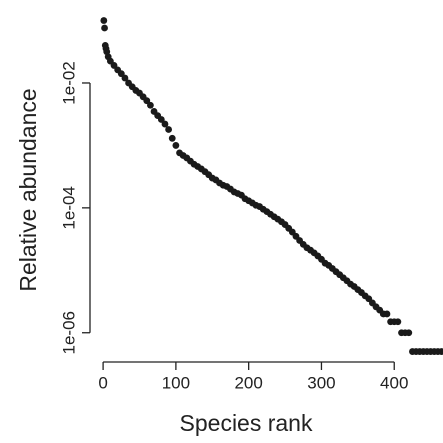  I want to click on x-tick-label: 200, so click(248, 382).